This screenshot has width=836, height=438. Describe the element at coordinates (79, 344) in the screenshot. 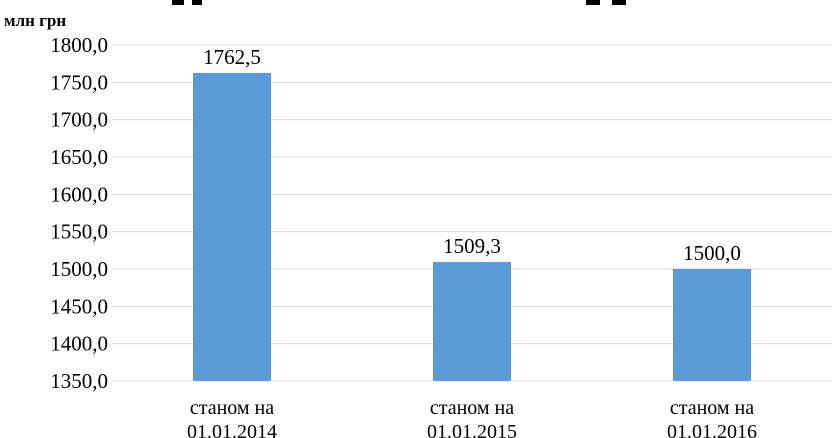

I see `y-tick-label: 1400,0` at that location.